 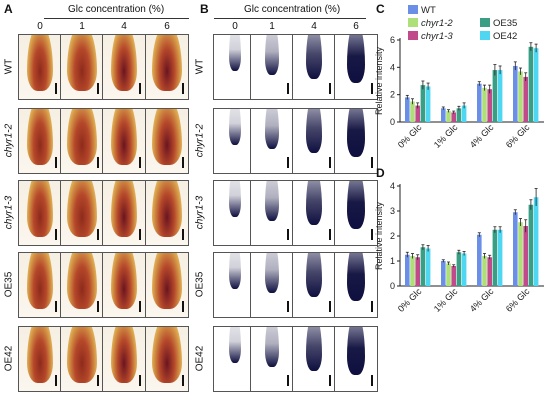 I want to click on b-row-label-4: OE42, so click(x=200, y=358).